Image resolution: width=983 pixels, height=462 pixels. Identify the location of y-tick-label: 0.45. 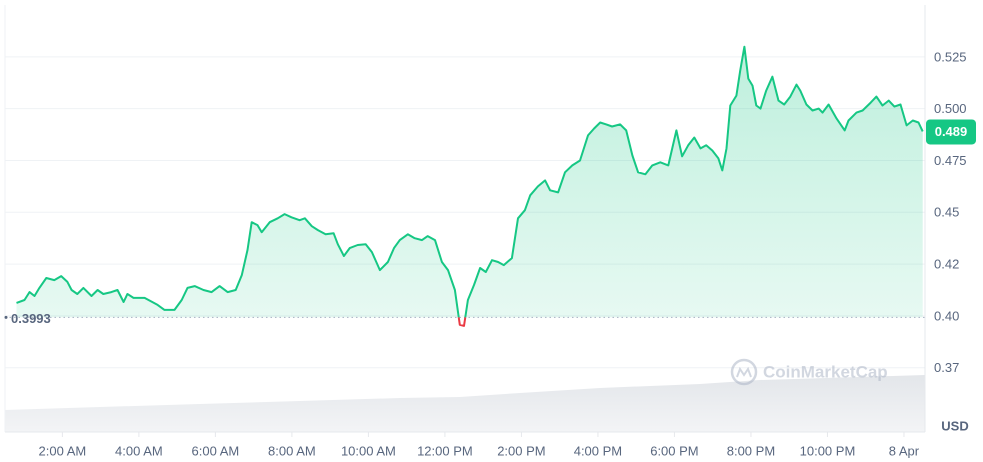
(946, 212).